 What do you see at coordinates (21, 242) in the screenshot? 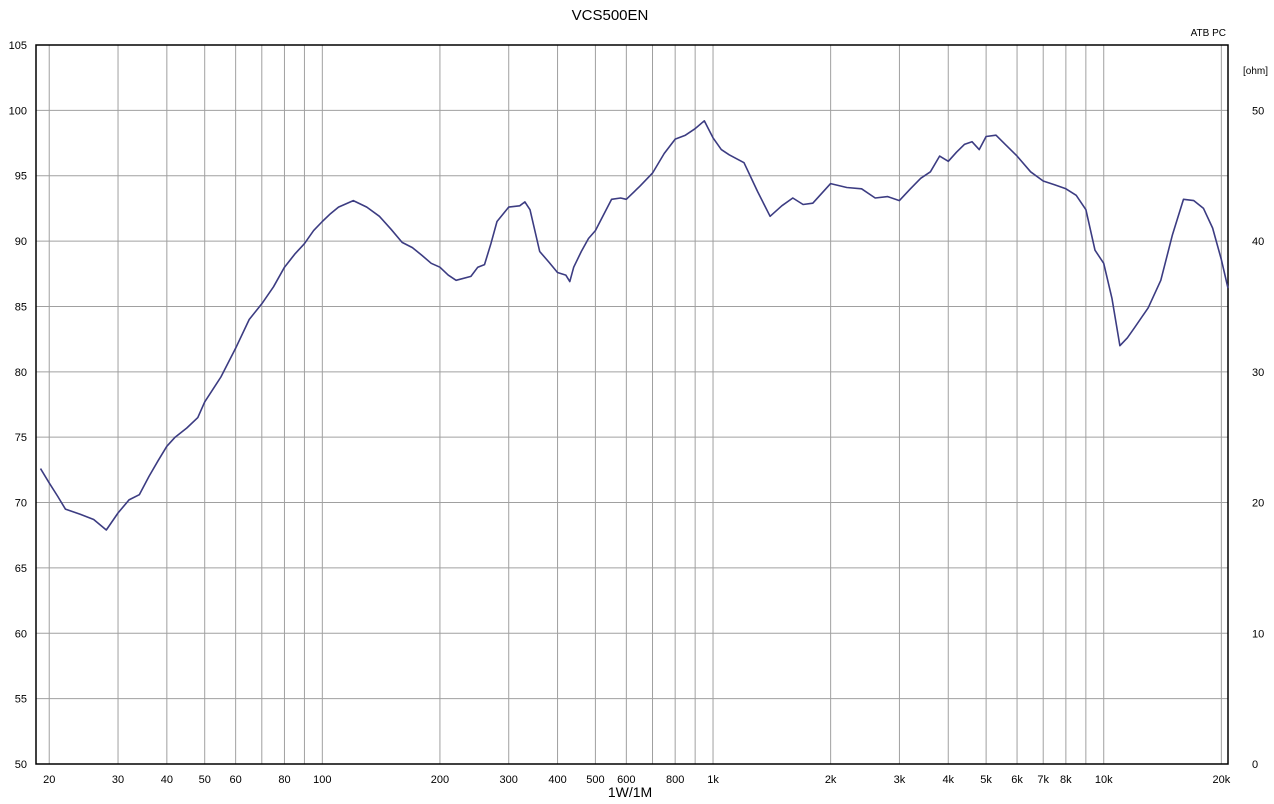
I see `y-tick-label: 90` at bounding box center [21, 242].